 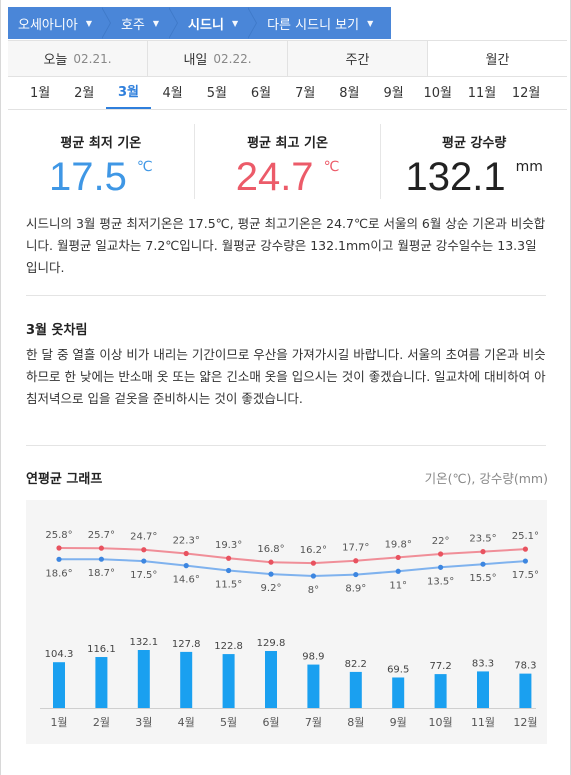 I want to click on avg-max-temp: 평균 최고 기온 24.7 ℃, so click(x=288, y=161).